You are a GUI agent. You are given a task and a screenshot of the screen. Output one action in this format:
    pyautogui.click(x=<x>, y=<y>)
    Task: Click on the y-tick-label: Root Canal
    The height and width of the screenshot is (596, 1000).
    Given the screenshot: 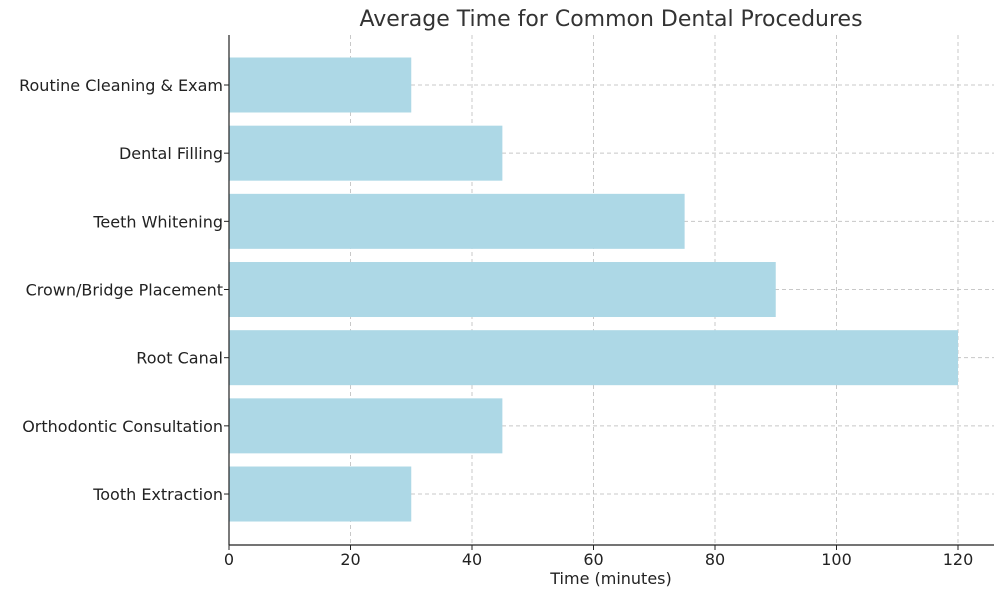 What is the action you would take?
    pyautogui.click(x=179, y=358)
    